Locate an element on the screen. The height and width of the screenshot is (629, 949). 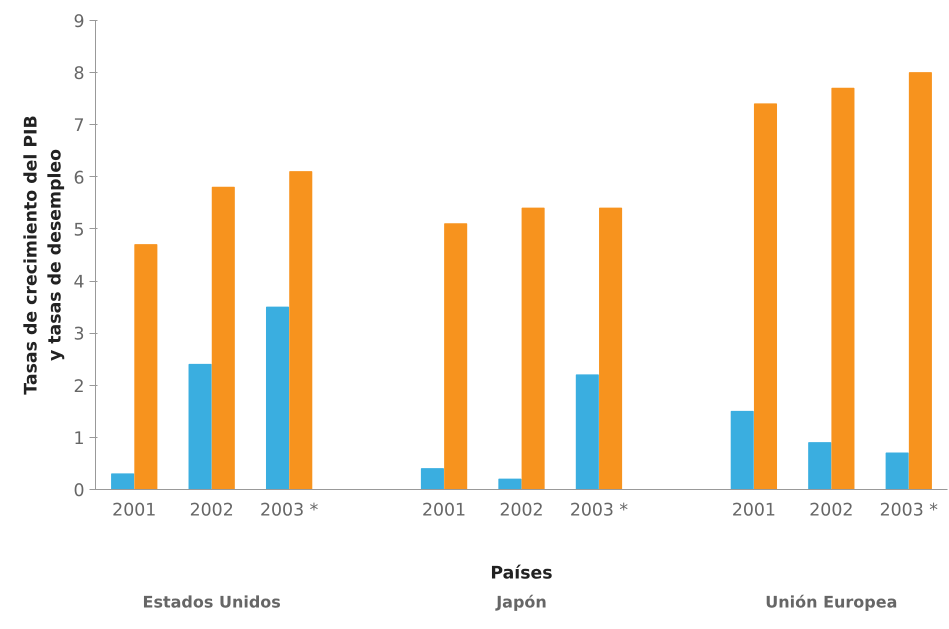
text: Unión Europea is located at coordinates (831, 602).